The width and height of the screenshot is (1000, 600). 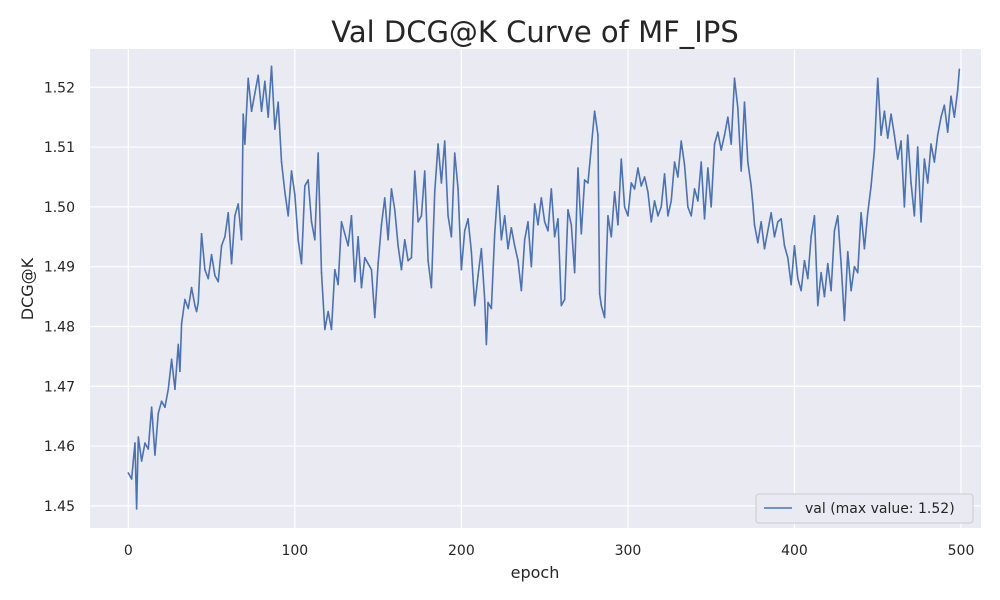 What do you see at coordinates (59, 268) in the screenshot?
I see `y-tick-label: 1.49` at bounding box center [59, 268].